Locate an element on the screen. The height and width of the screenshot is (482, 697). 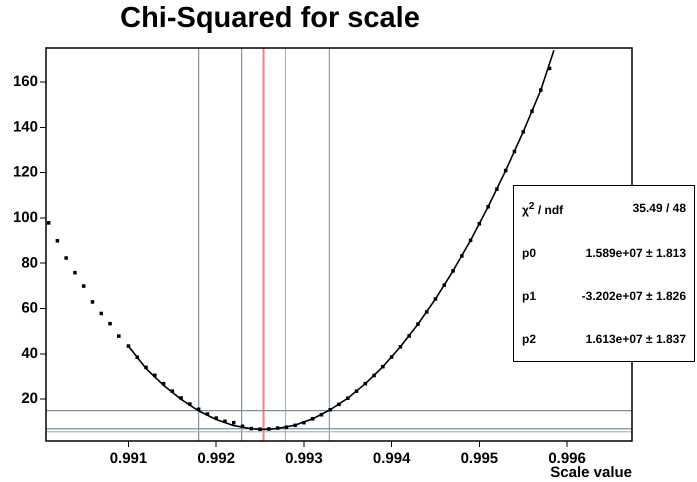
x-tick-label: 0.995 is located at coordinates (479, 459).